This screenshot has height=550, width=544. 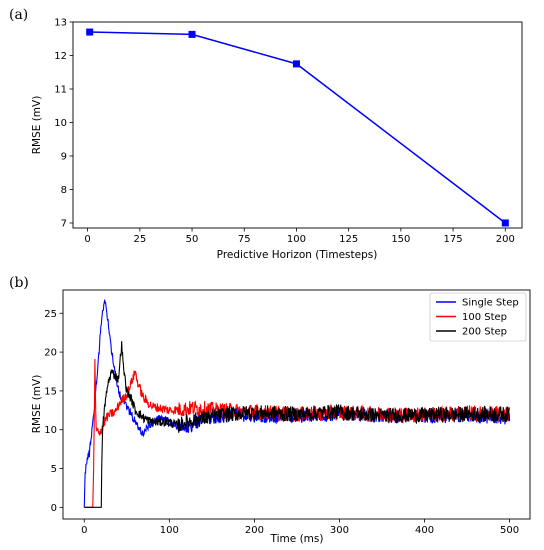 What do you see at coordinates (490, 303) in the screenshot?
I see `legend-label: Single Step` at bounding box center [490, 303].